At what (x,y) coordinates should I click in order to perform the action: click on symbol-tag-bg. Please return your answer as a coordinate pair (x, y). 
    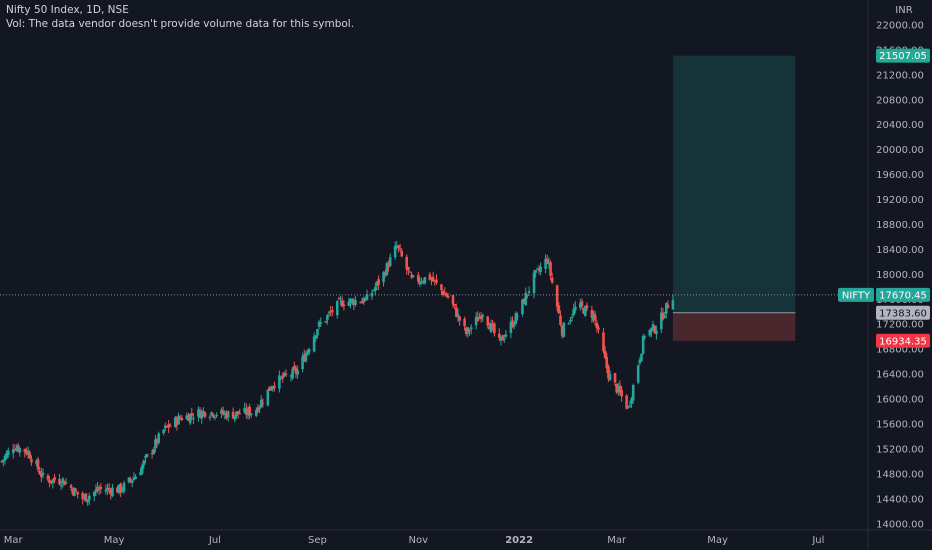
    Looking at the image, I should click on (856, 294).